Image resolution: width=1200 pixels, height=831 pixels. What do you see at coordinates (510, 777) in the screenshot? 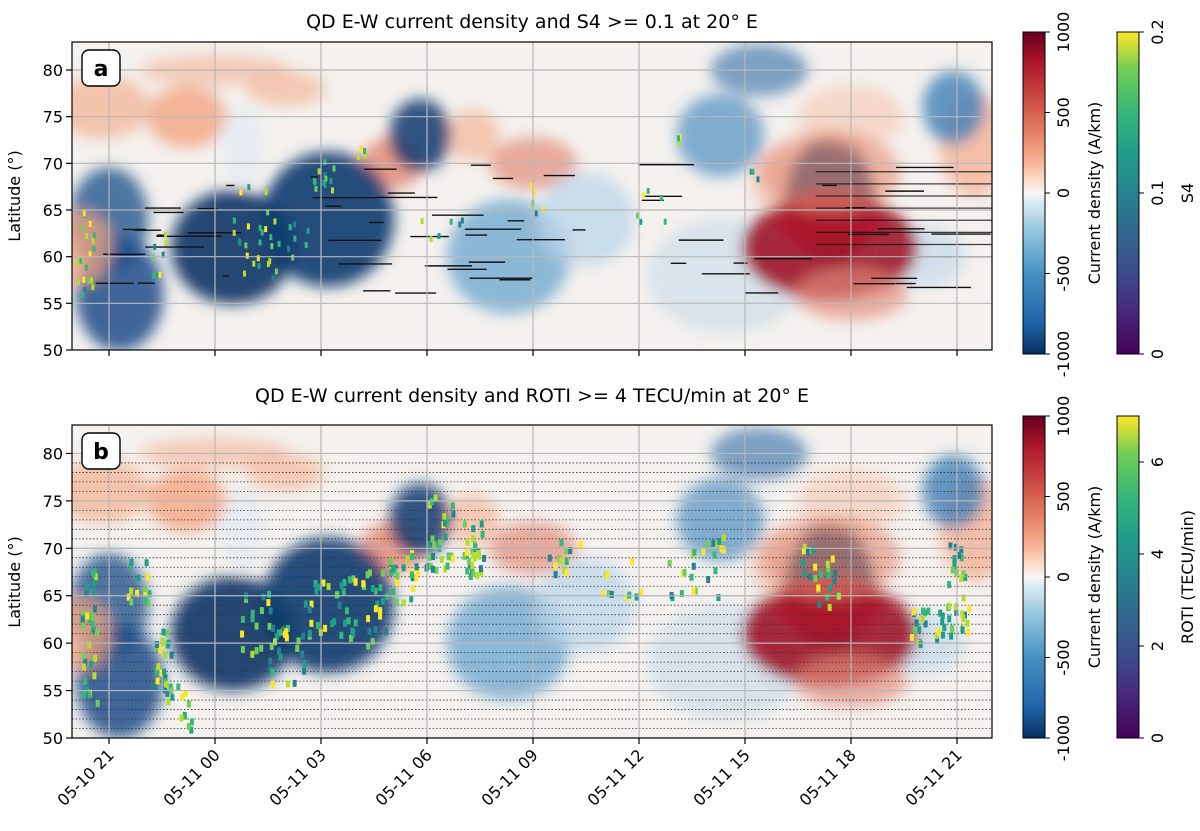
I see `x-tick-label: 05-11 09` at bounding box center [510, 777].